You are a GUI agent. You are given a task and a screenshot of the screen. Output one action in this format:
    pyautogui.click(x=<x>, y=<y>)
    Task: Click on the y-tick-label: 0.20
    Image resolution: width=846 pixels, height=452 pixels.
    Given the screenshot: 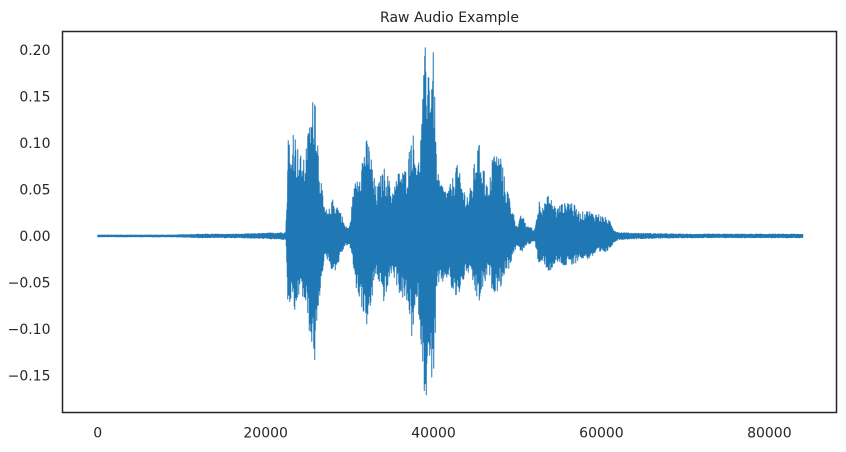 What is the action you would take?
    pyautogui.click(x=34, y=51)
    